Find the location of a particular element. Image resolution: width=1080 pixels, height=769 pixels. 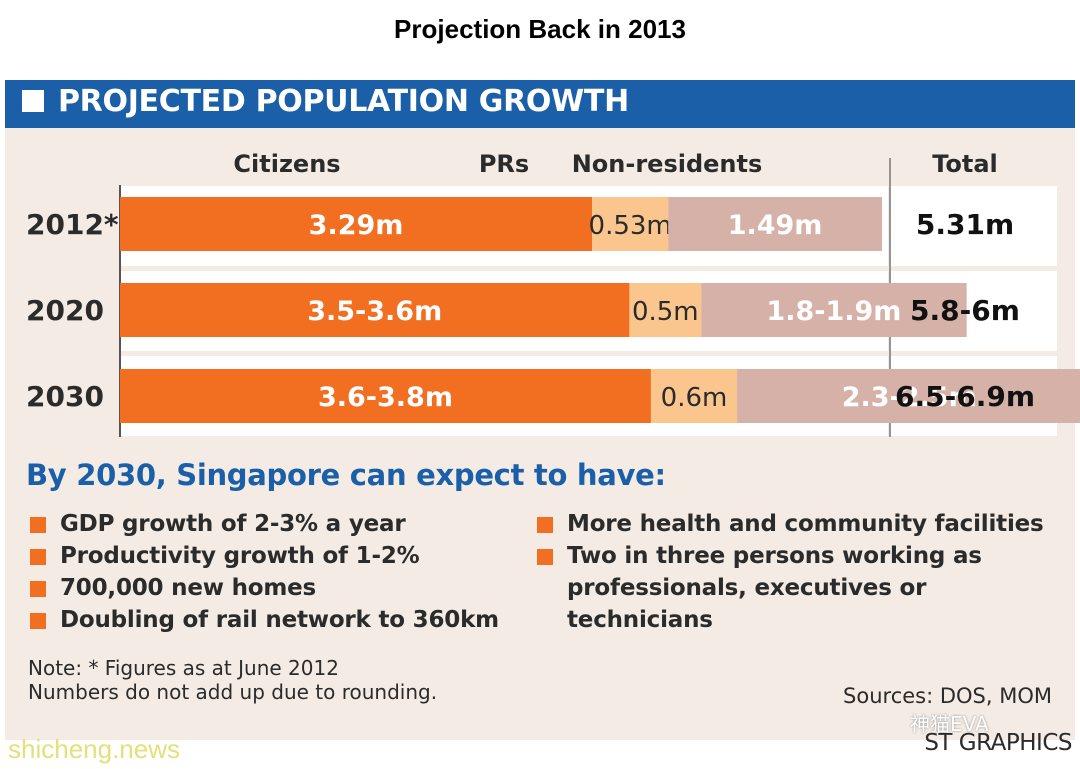

expectation-item: Productivity growth of 1-2% is located at coordinates (275, 556).